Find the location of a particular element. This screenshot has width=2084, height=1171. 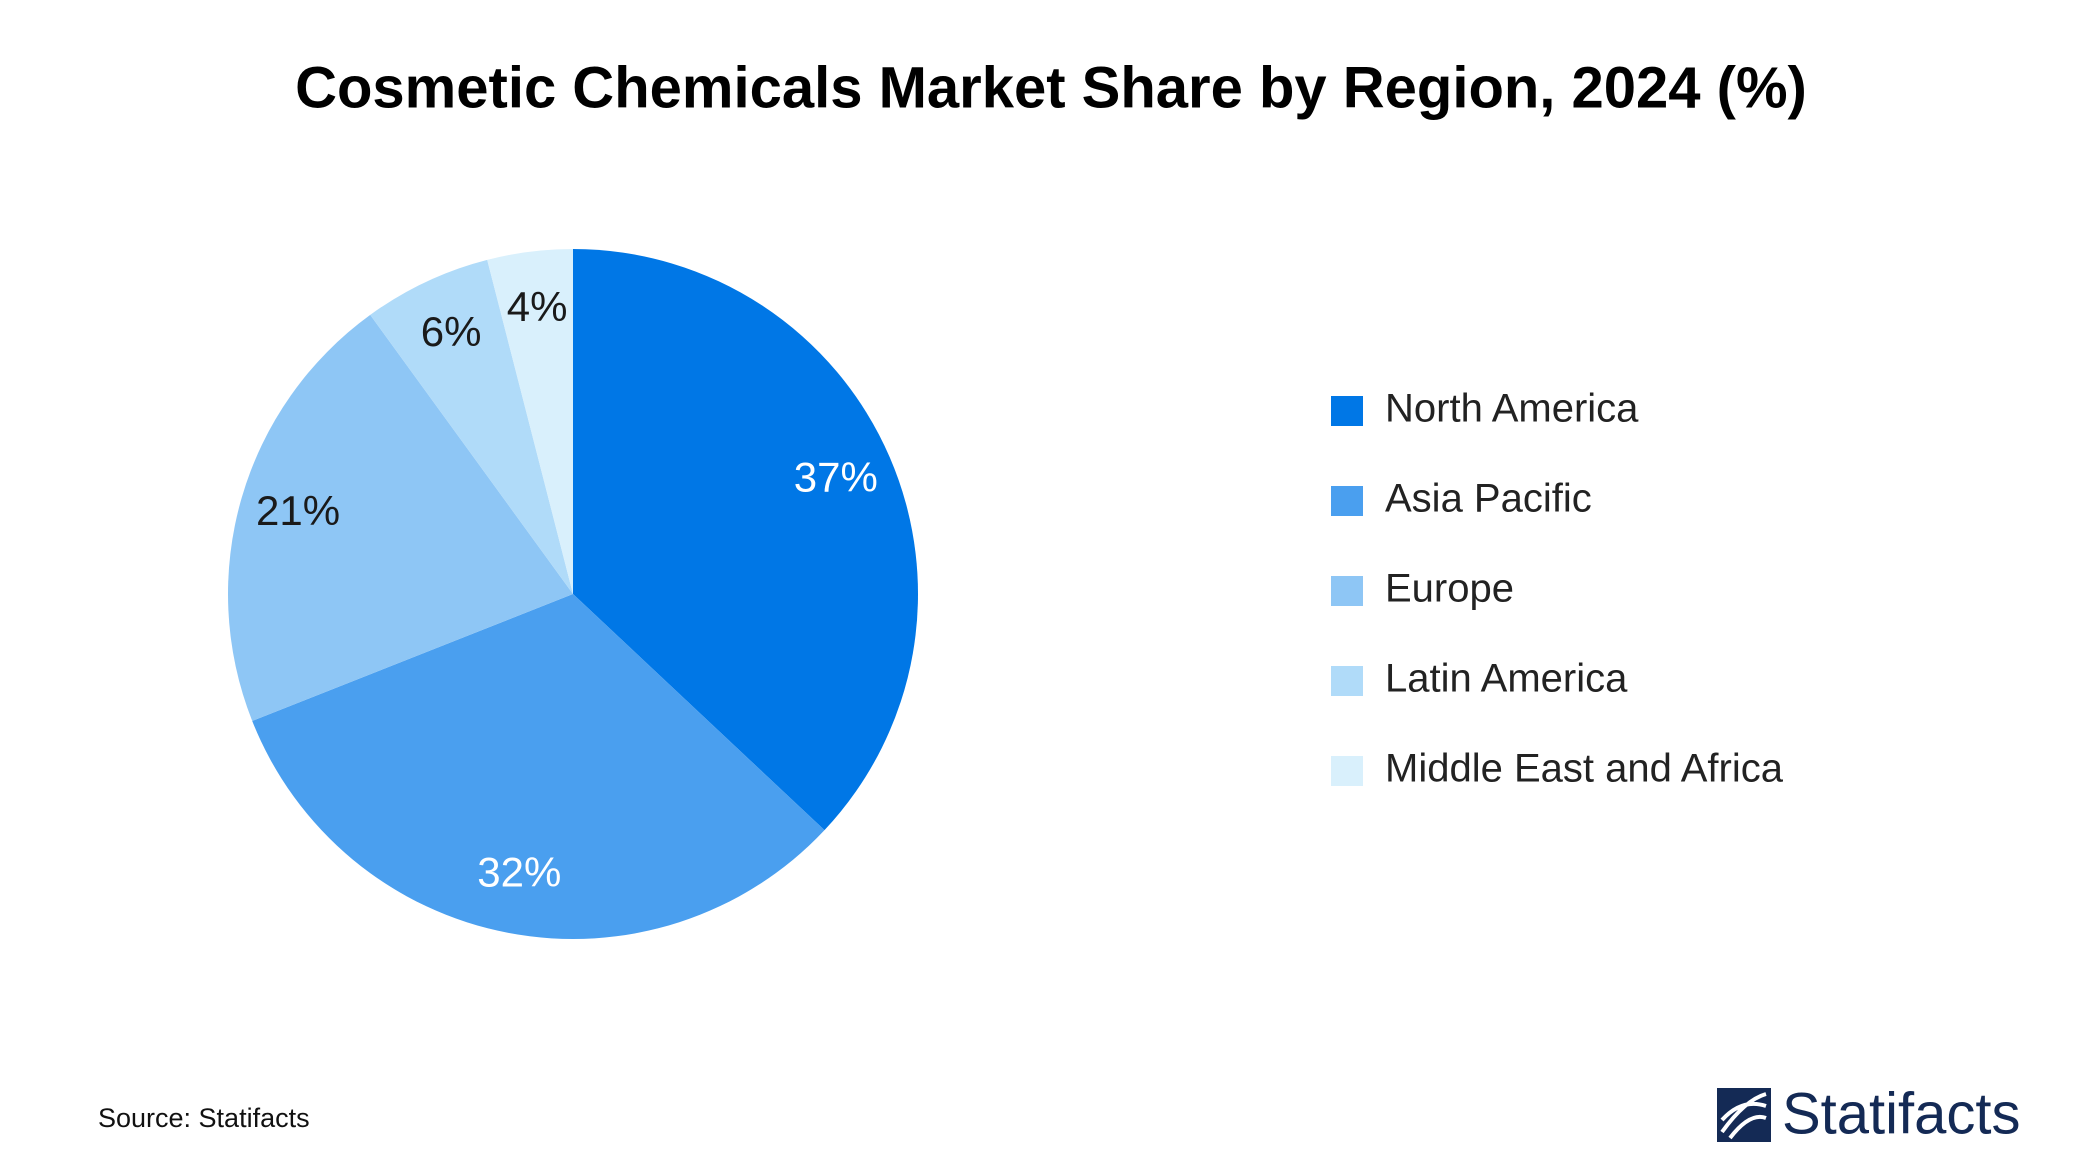

data-label: 4% is located at coordinates (537, 306).